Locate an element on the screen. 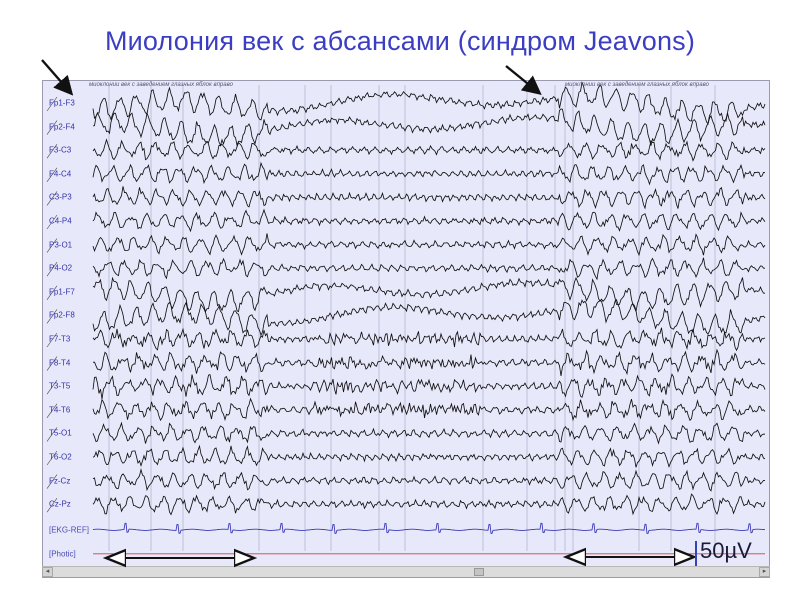 This screenshot has height=600, width=800. channel-label: F3-C3 is located at coordinates (60, 150).